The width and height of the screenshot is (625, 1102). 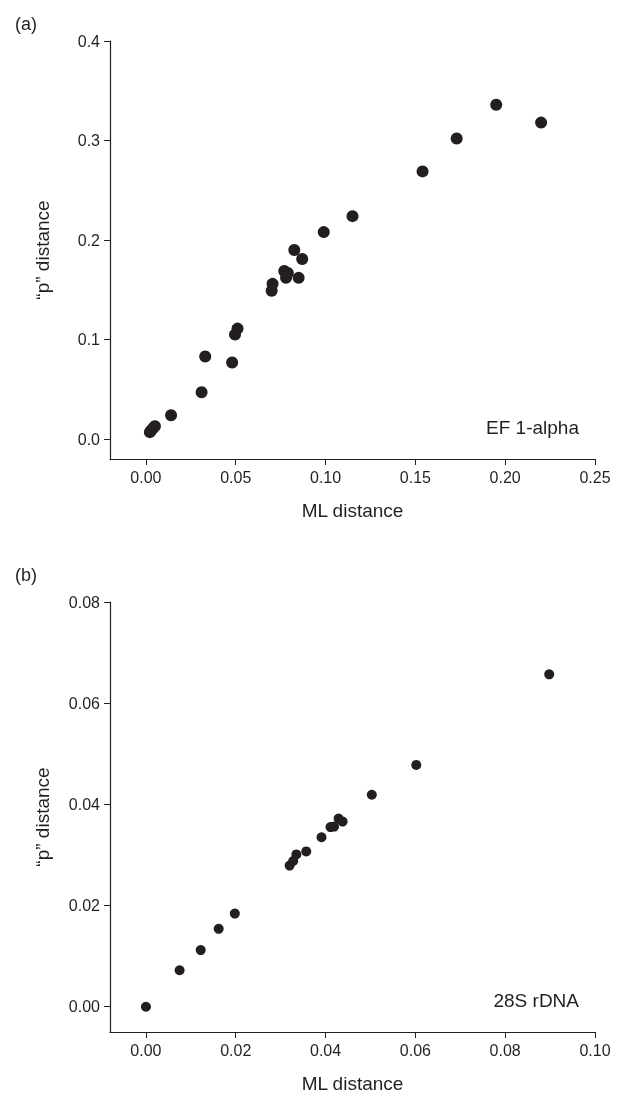 What do you see at coordinates (505, 1050) in the screenshot?
I see `x-tick-label: 0.08` at bounding box center [505, 1050].